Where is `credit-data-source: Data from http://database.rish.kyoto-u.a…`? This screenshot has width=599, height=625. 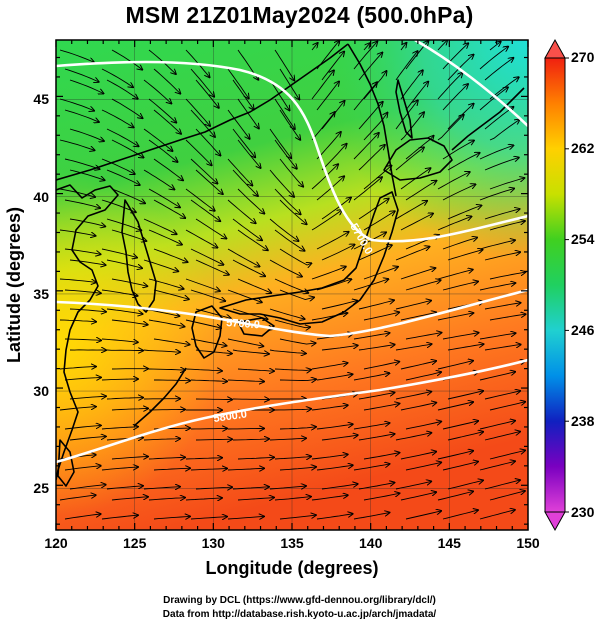
credit-data-source: Data from http://database.rish.kyoto-u.a… is located at coordinates (299, 614).